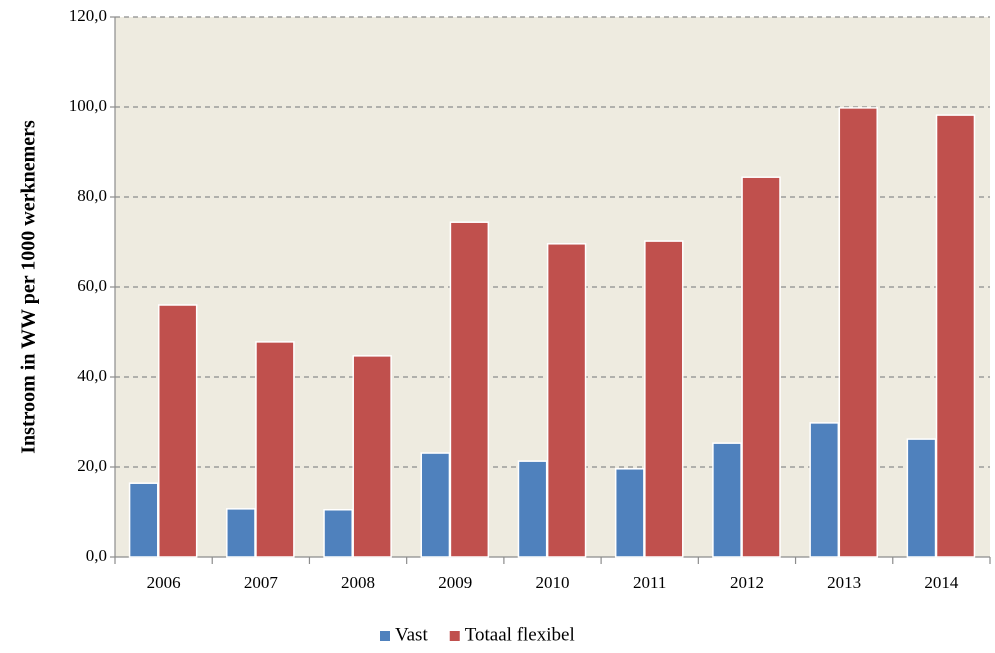 The width and height of the screenshot is (995, 653). What do you see at coordinates (747, 582) in the screenshot?
I see `x-tick-label: 2012` at bounding box center [747, 582].